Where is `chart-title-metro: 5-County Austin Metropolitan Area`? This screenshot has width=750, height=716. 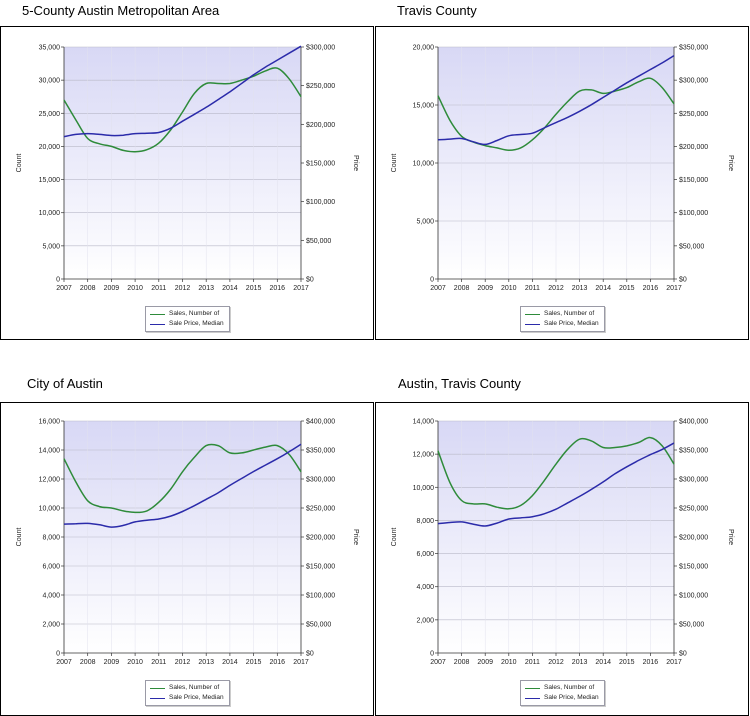
chart-title-metro: 5-County Austin Metropolitan Area is located at coordinates (121, 10).